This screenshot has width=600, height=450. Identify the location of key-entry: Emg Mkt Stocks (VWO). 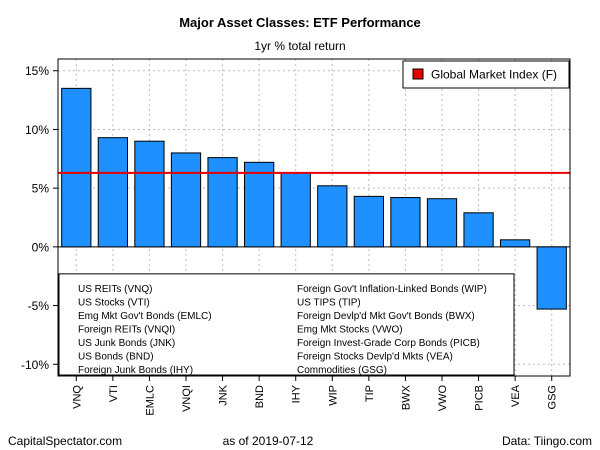
(350, 329).